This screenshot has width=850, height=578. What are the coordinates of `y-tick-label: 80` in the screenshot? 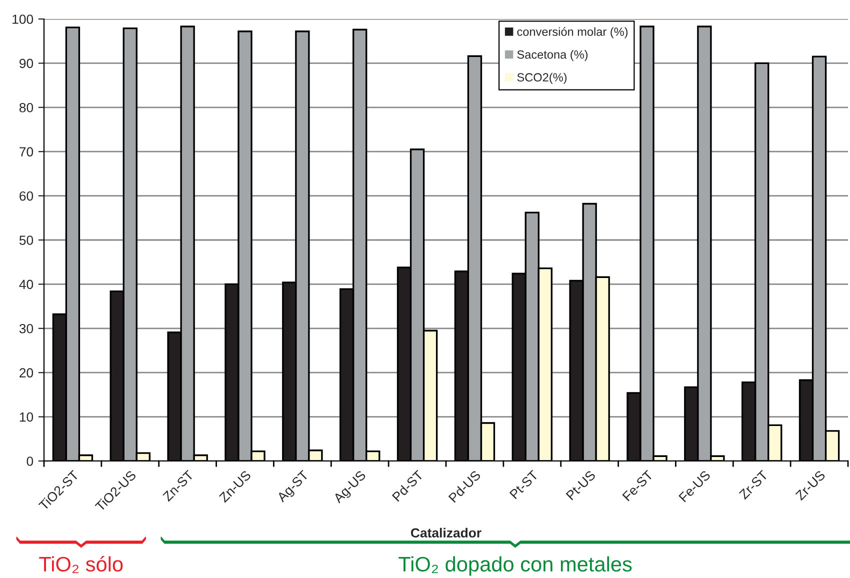 It's located at (26, 107).